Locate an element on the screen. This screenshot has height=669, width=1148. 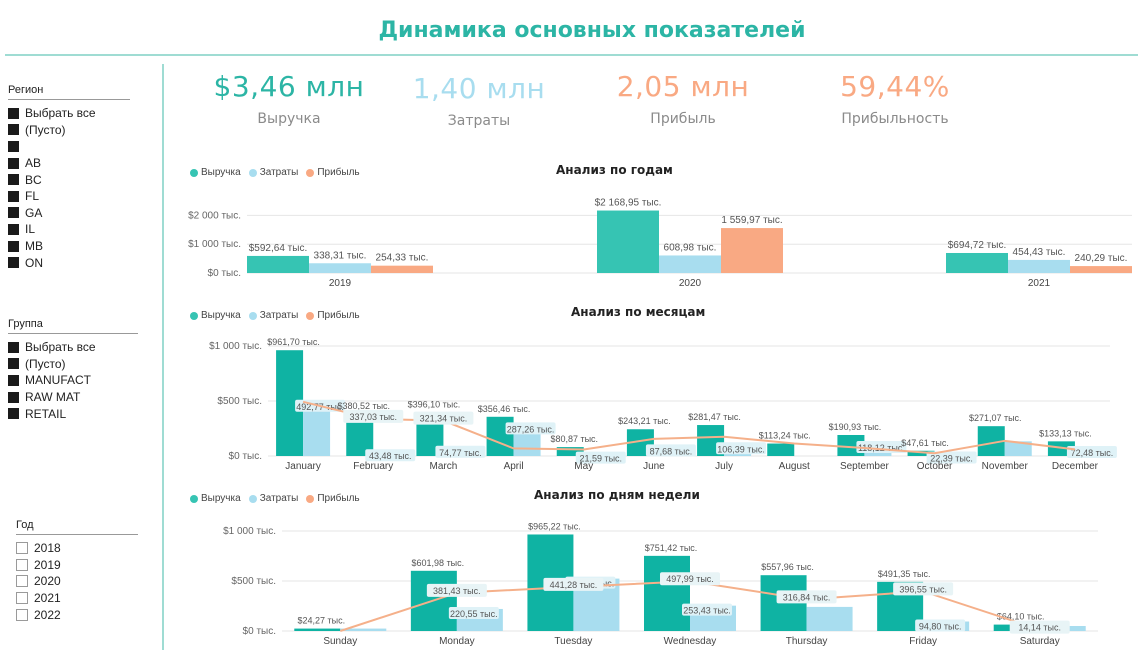
chart-weekdays-legend: Выручка Затраты Прибыль is located at coordinates (275, 498).